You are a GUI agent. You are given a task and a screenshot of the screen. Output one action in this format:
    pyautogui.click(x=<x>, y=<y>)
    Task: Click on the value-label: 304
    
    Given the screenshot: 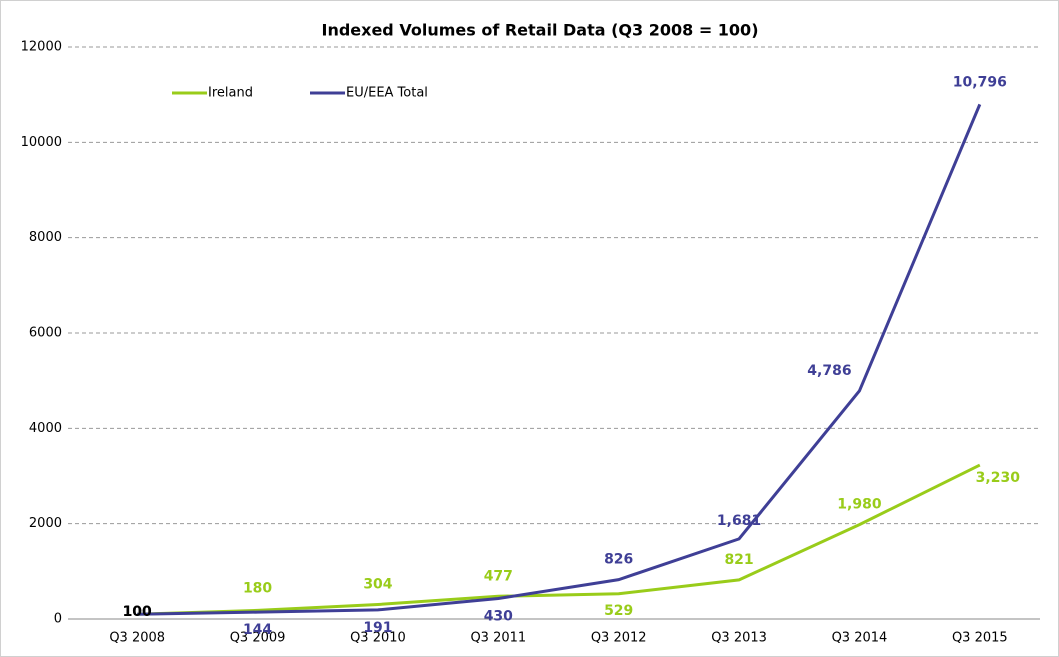 What is the action you would take?
    pyautogui.click(x=377, y=585)
    